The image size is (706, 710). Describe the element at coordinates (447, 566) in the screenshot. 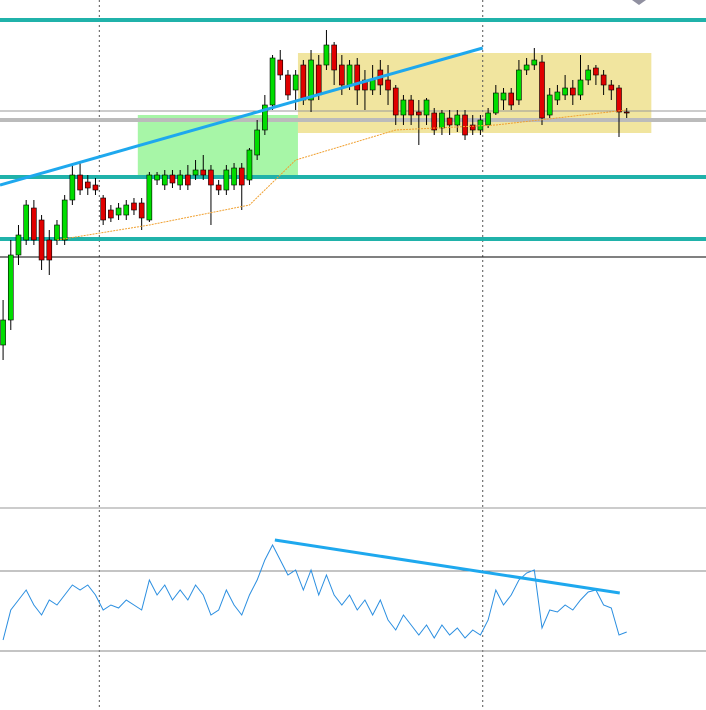

I see `oscillator-trendline` at that location.